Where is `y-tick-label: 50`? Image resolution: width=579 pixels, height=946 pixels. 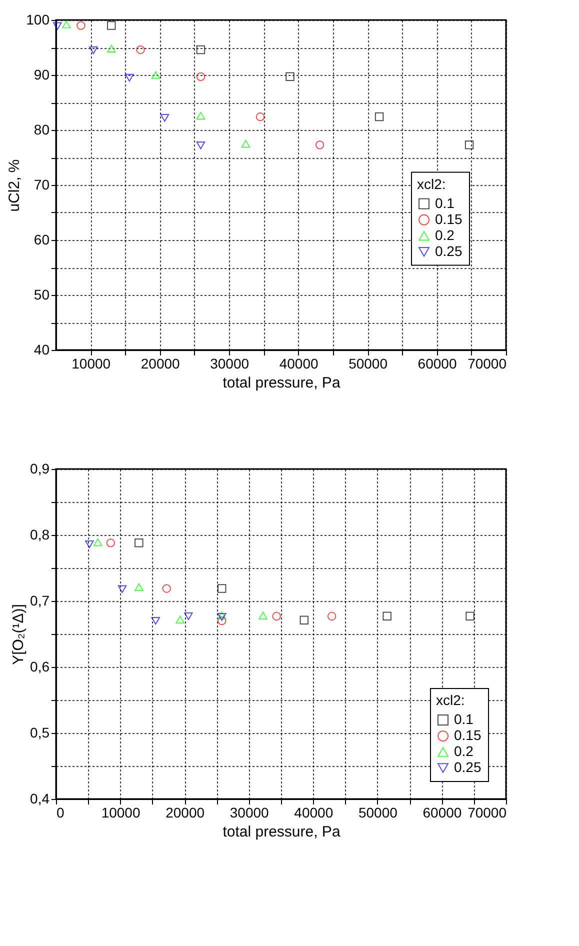 y-tick-label: 50 is located at coordinates (42, 294).